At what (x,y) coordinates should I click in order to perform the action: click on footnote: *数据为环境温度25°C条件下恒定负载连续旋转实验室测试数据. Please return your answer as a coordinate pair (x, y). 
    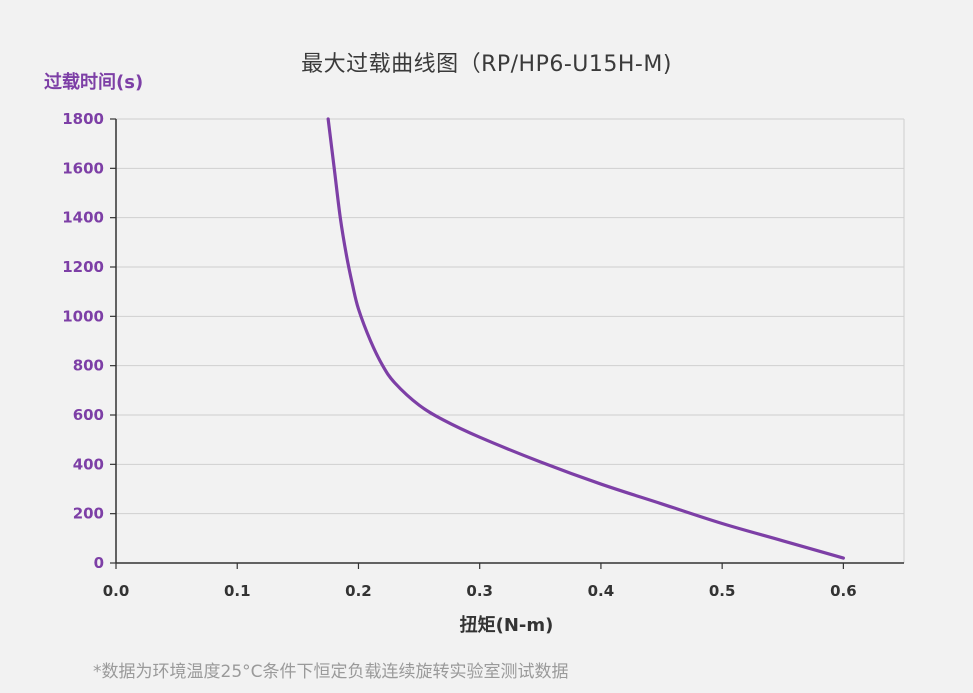
    Looking at the image, I should click on (331, 672).